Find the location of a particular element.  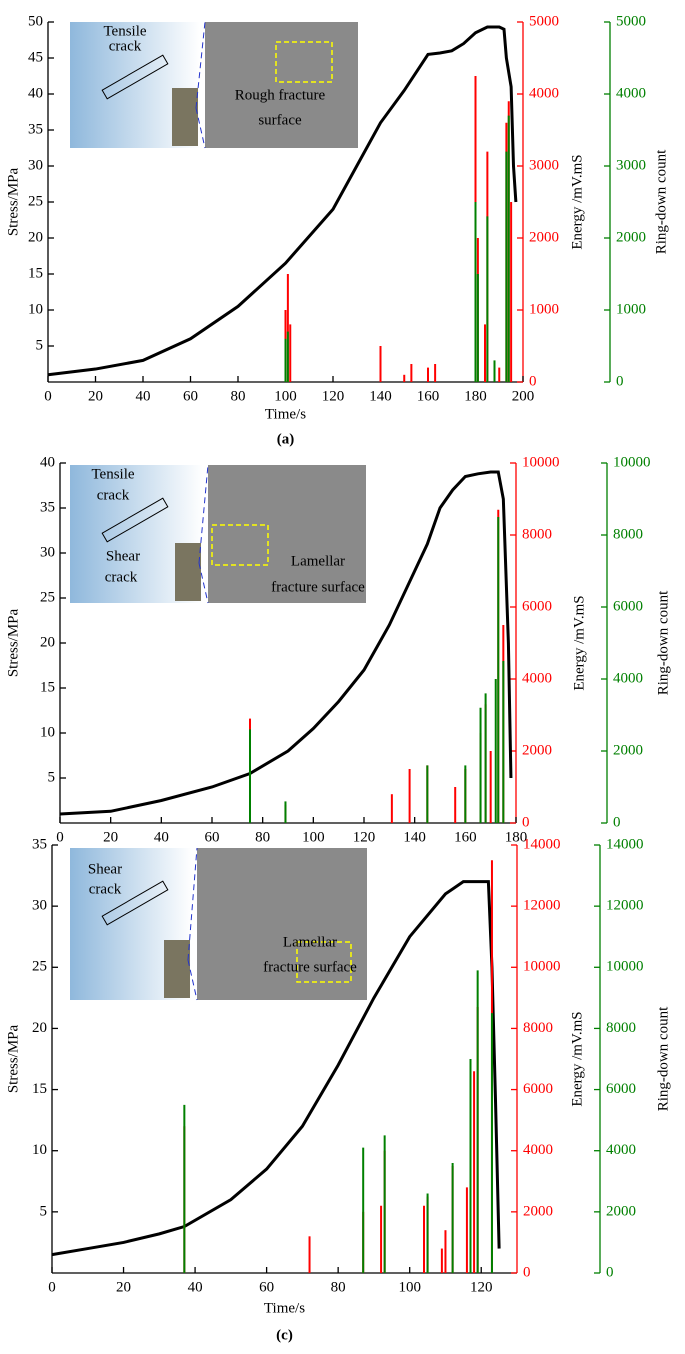

y3-axis-label: Ring-down count is located at coordinates (663, 1058).